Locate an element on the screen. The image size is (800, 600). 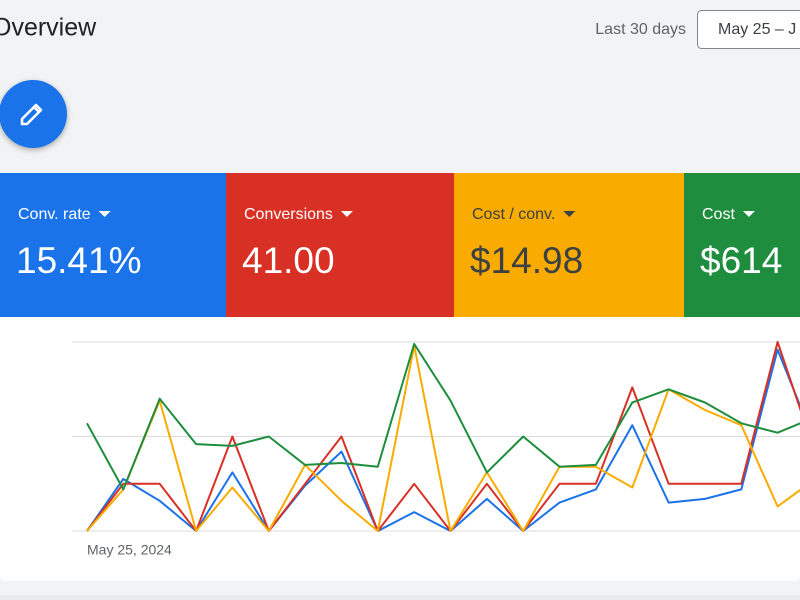
date-button-label: May 25 – J is located at coordinates (757, 29).